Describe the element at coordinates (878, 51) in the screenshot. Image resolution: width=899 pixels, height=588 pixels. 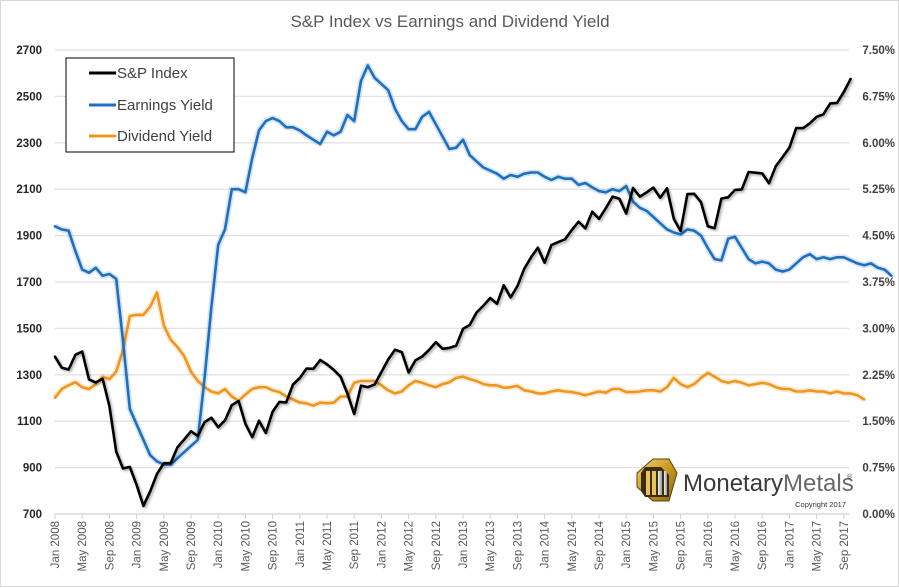
I see `y-right-tick-label: 7.50%` at that location.